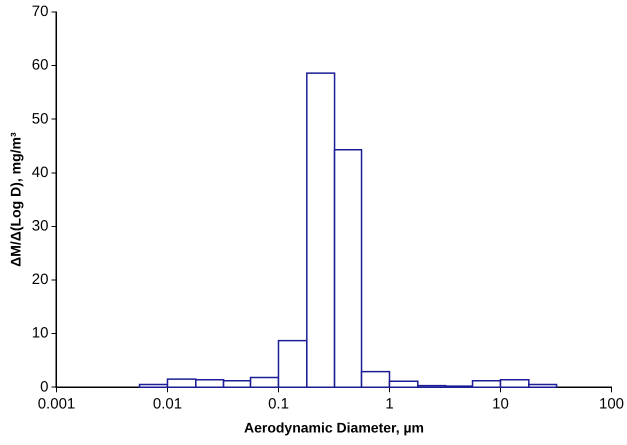 The image size is (627, 445). I want to click on x-tick-label: 10, so click(500, 403).